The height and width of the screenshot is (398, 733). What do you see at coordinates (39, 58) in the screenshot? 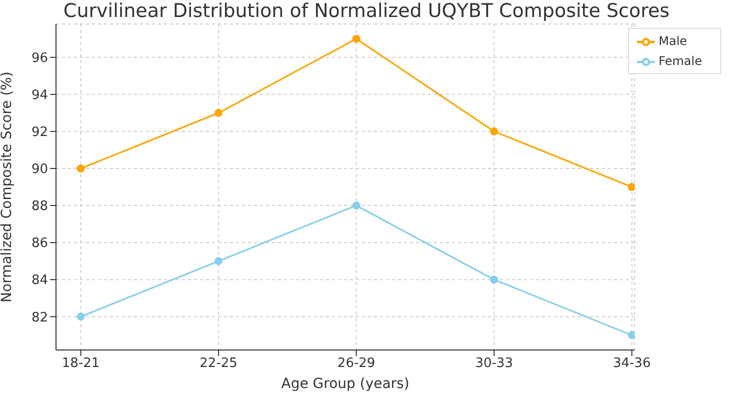
I see `y-tick-label: 96` at bounding box center [39, 58].